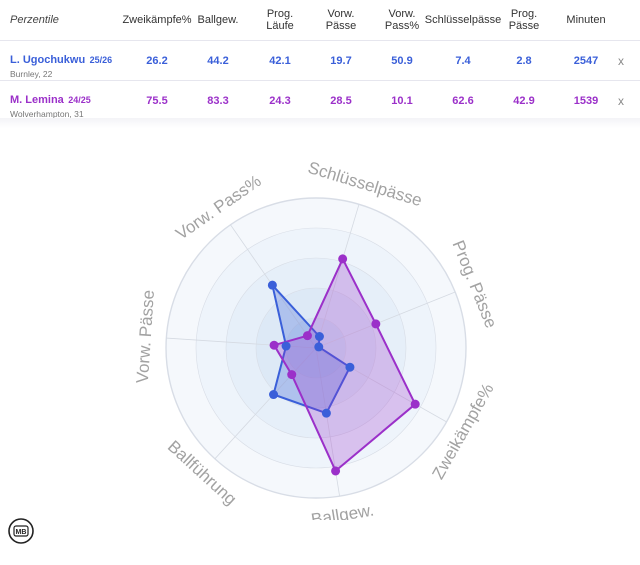  I want to click on stat-value: 1539, so click(586, 100).